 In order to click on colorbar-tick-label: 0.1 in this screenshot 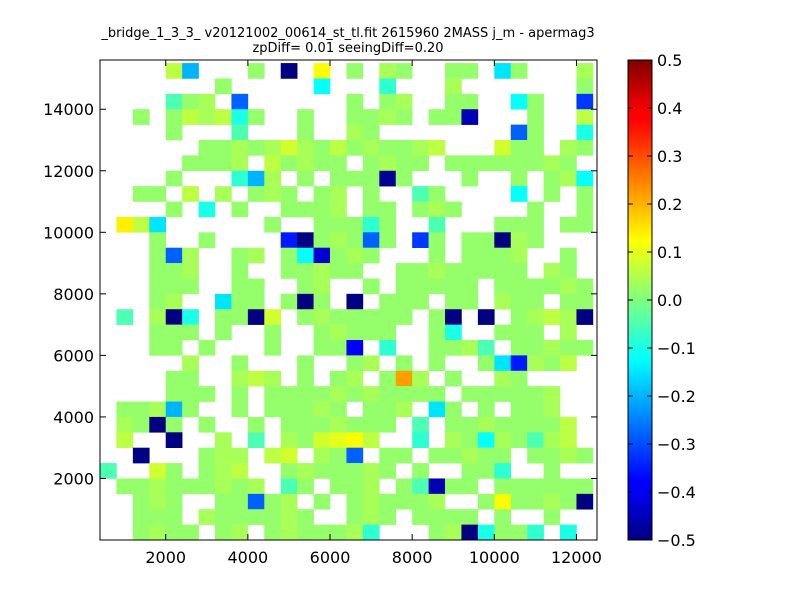, I will do `click(669, 252)`.